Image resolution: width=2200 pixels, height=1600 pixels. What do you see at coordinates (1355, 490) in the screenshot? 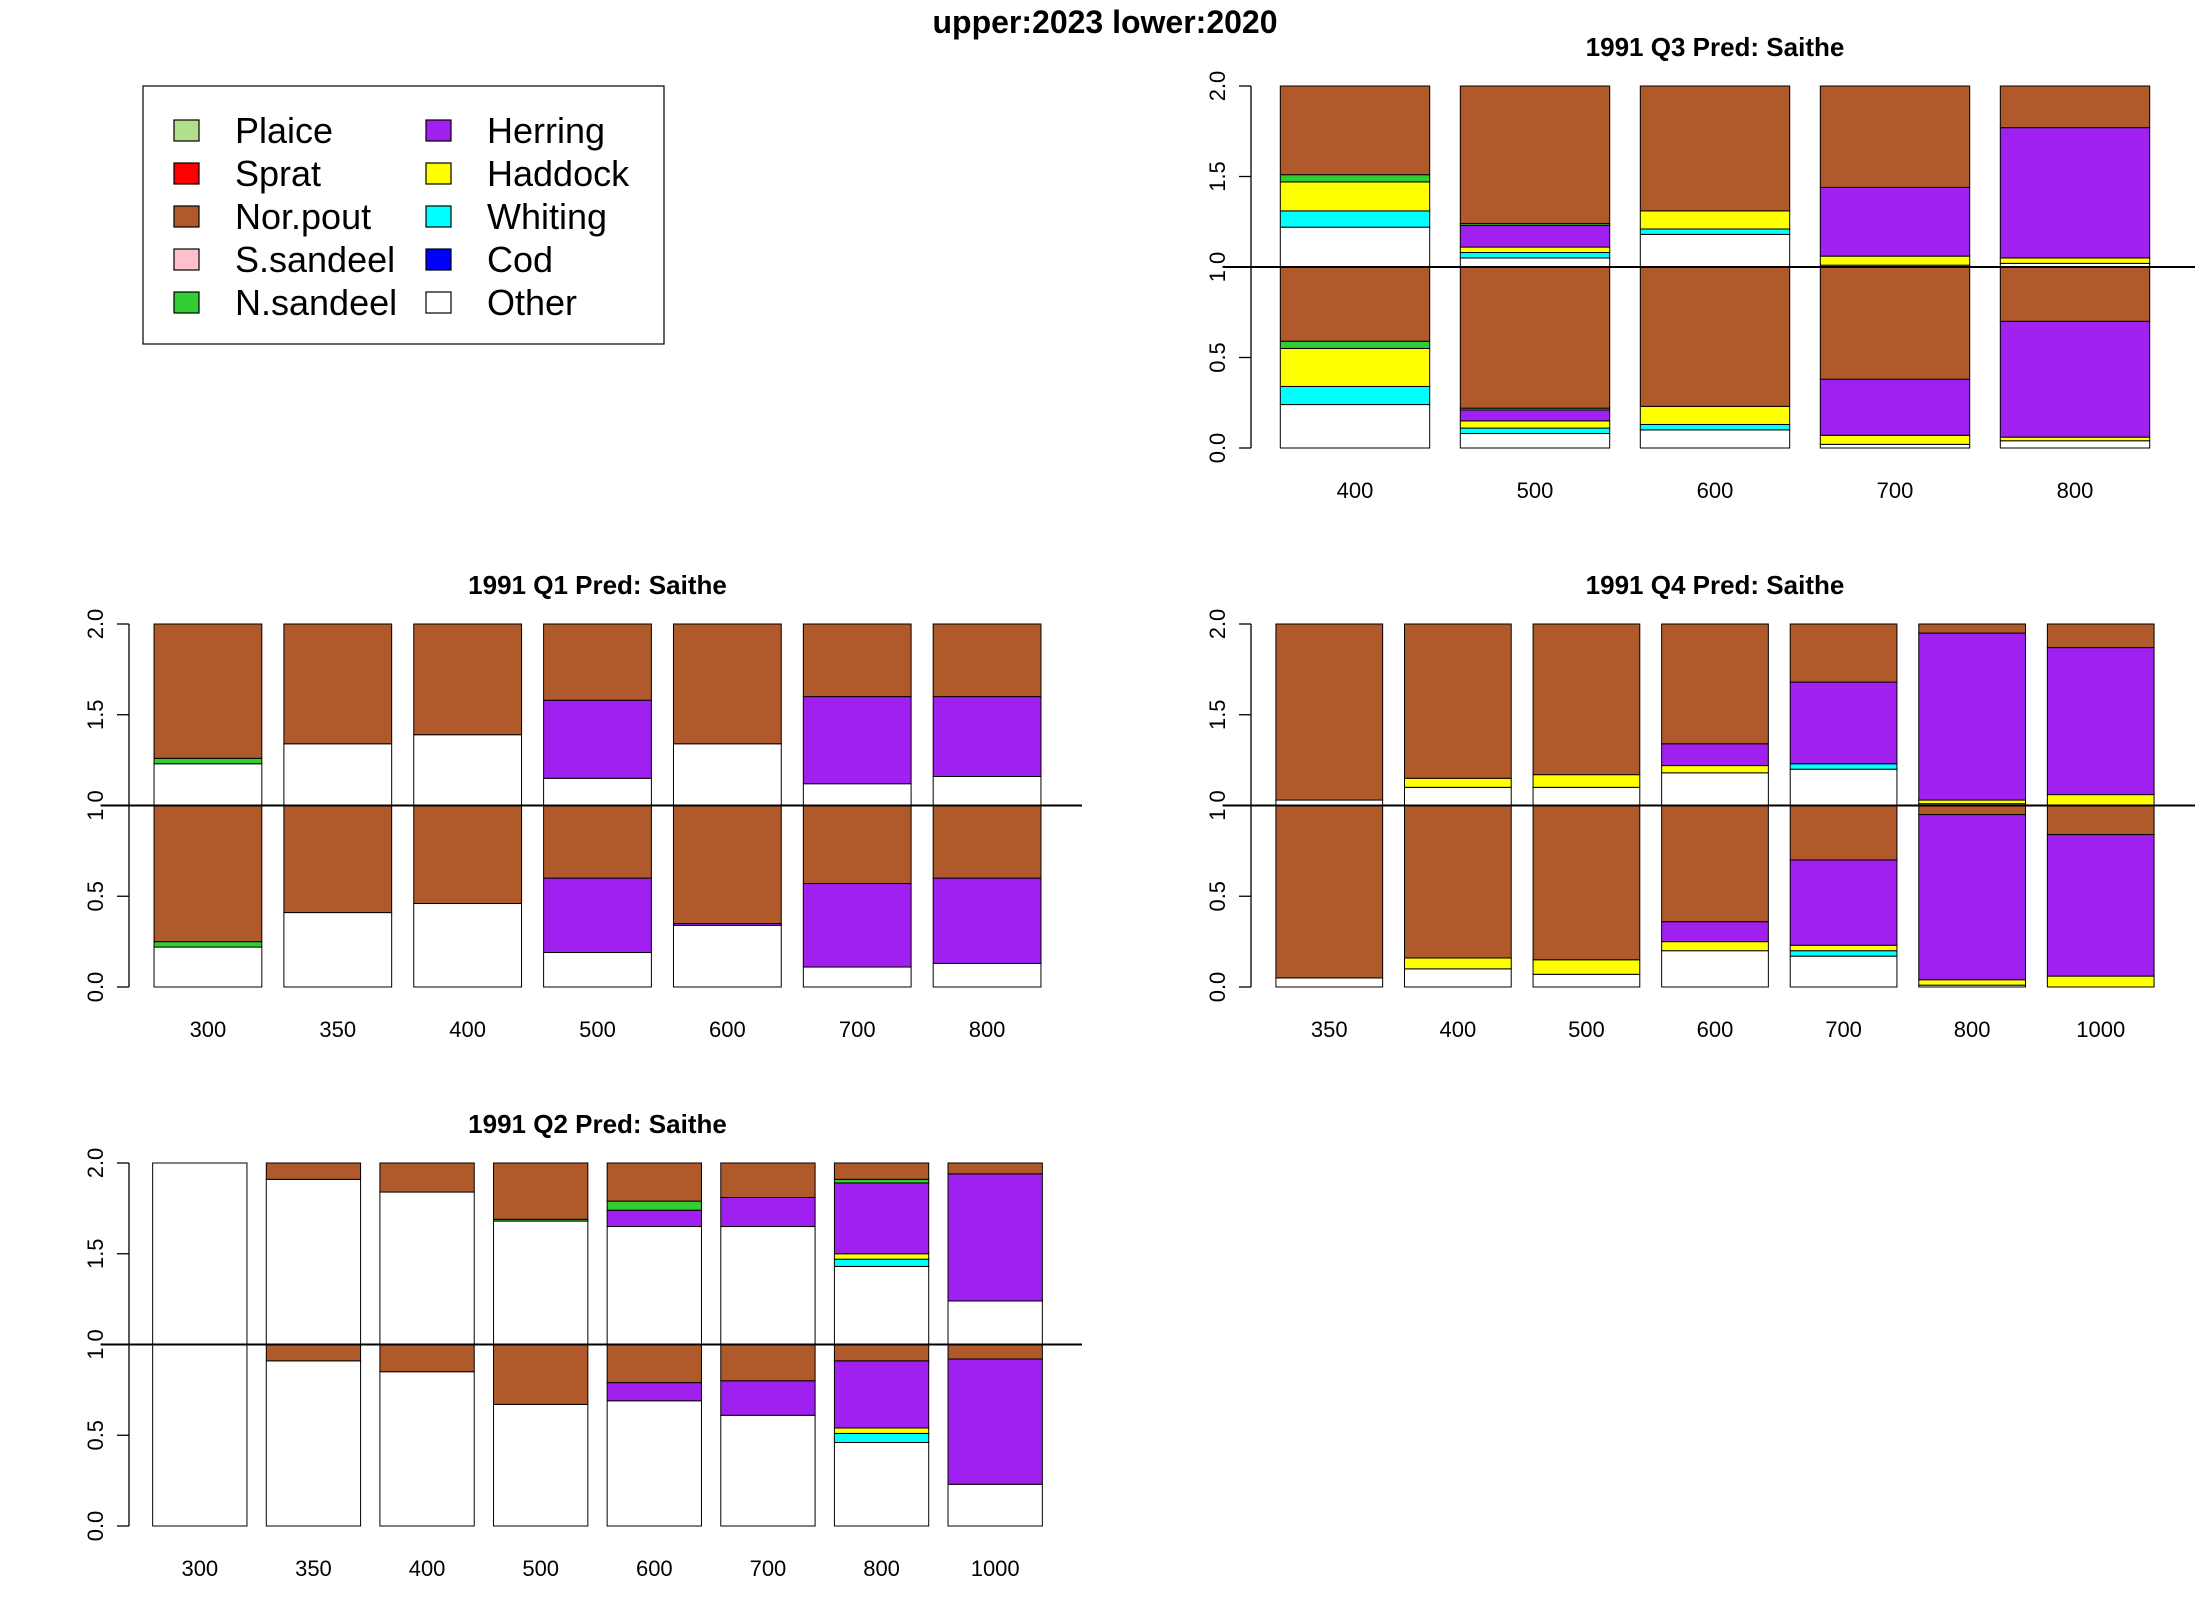
I see `x-tick-label: 400` at bounding box center [1355, 490].